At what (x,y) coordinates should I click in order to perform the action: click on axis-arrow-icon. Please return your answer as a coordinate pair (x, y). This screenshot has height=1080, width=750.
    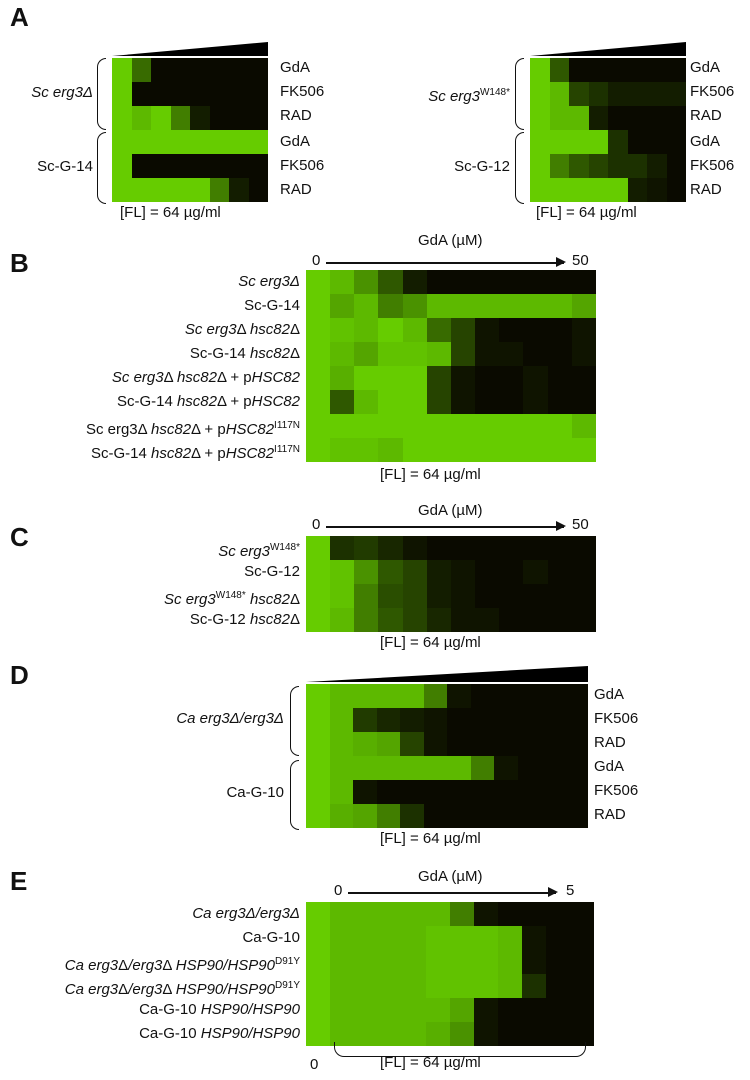
    Looking at the image, I should click on (453, 892).